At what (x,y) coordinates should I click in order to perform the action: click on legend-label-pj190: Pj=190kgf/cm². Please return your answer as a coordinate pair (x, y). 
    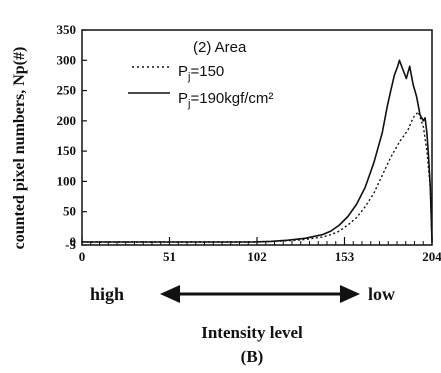
    Looking at the image, I should click on (225, 100).